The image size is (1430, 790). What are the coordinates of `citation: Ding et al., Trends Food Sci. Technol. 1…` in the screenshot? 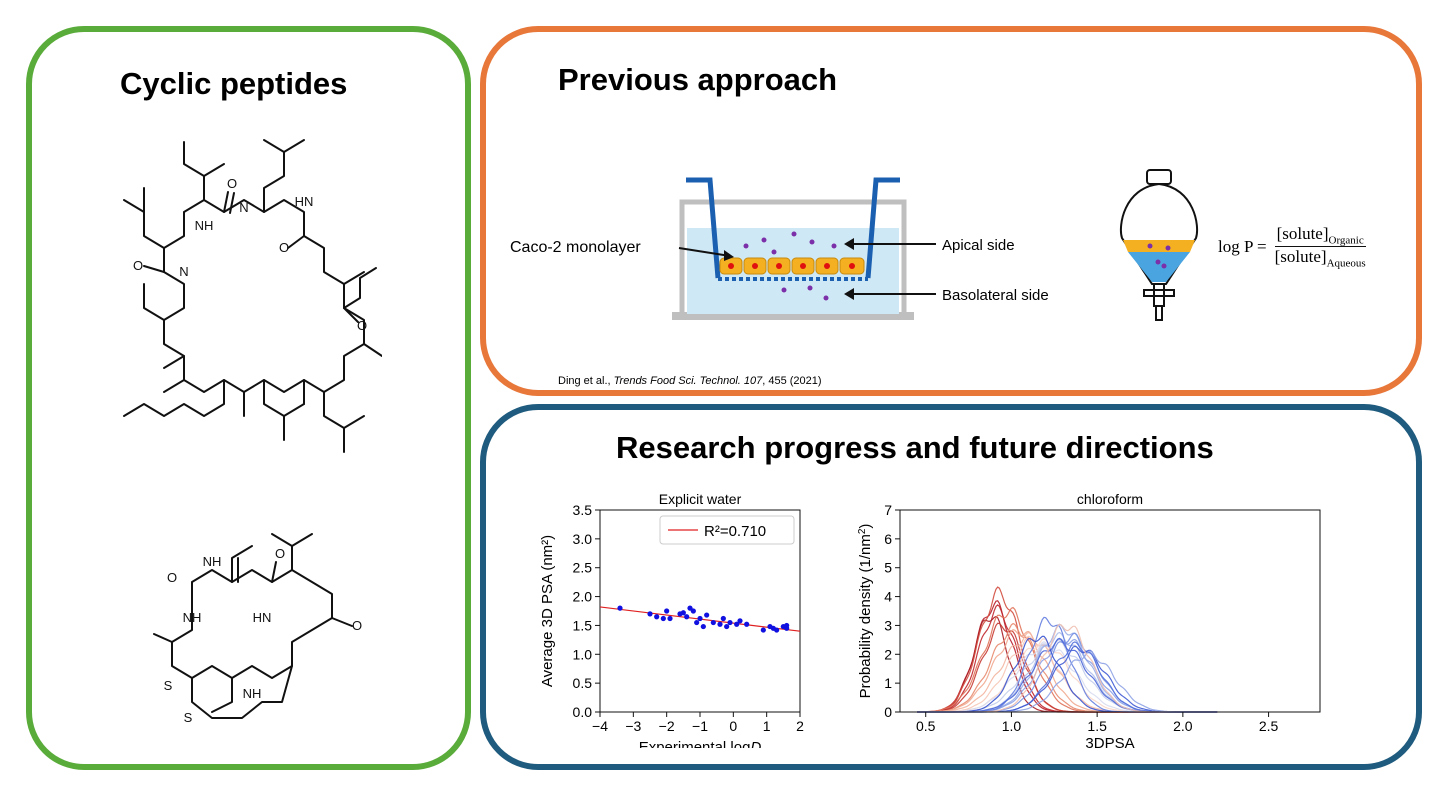 It's located at (690, 381).